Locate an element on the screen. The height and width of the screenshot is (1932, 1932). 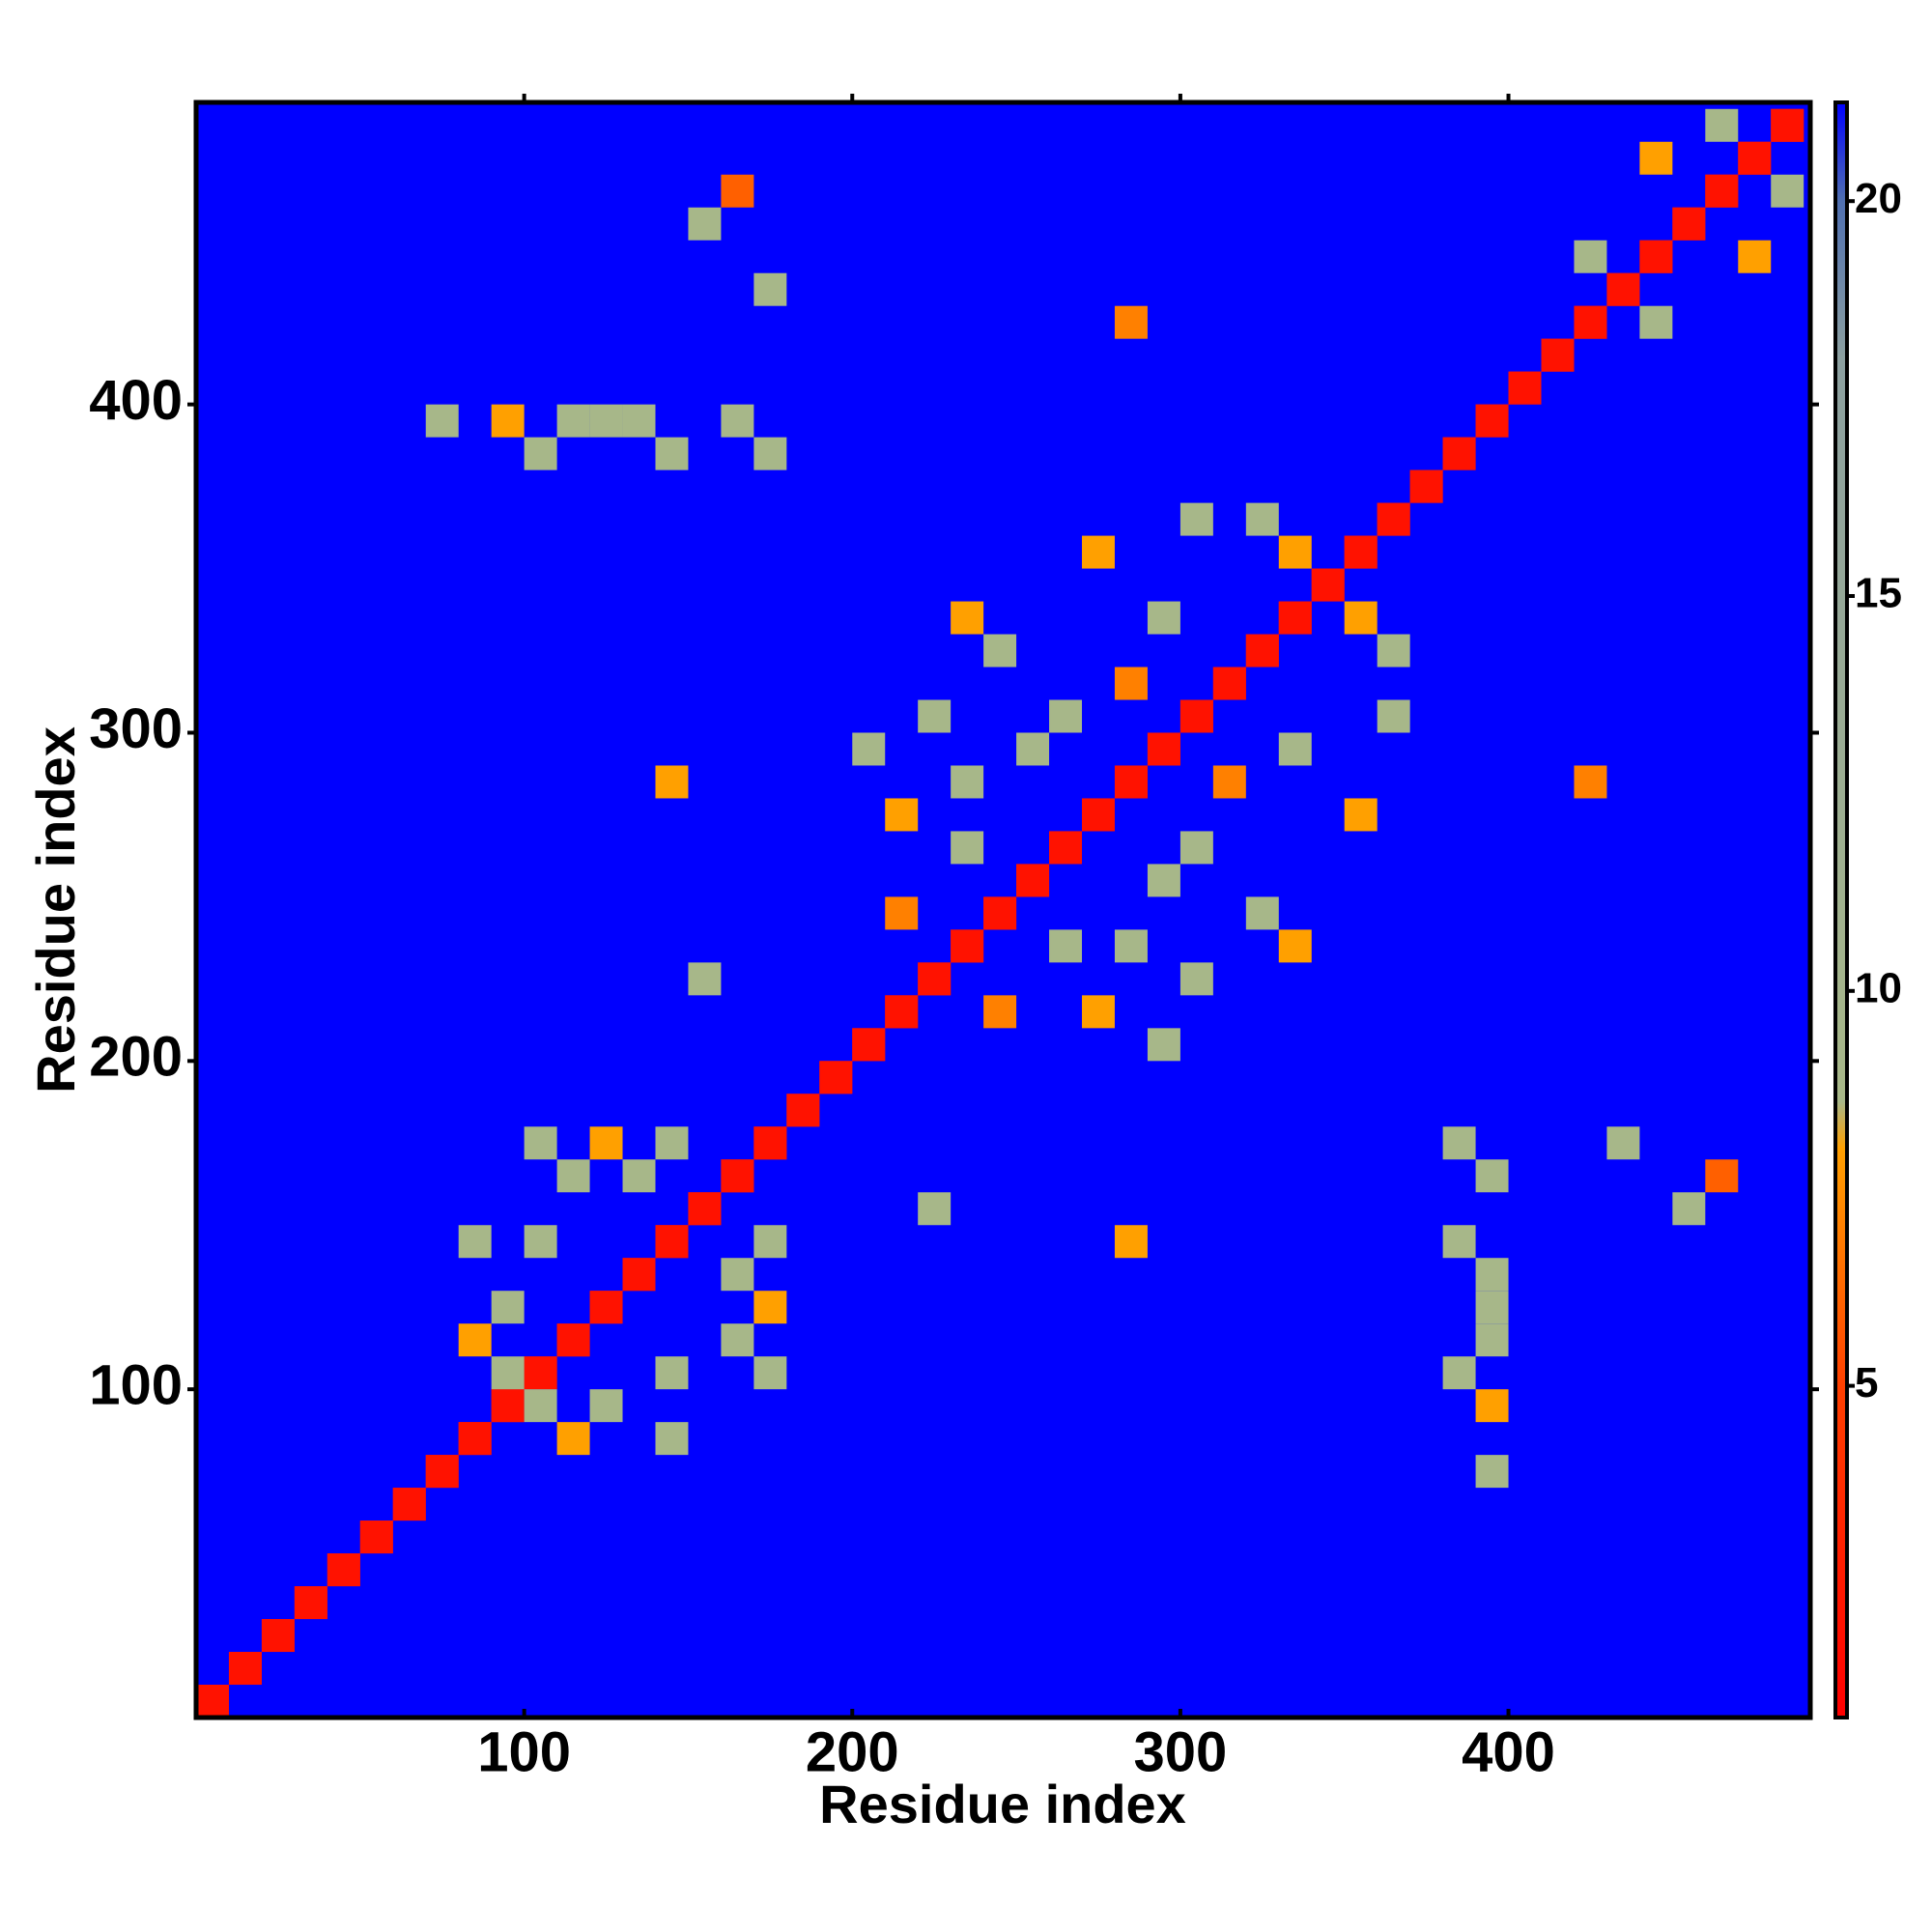
y-axis-title: Residue index is located at coordinates (55, 910).